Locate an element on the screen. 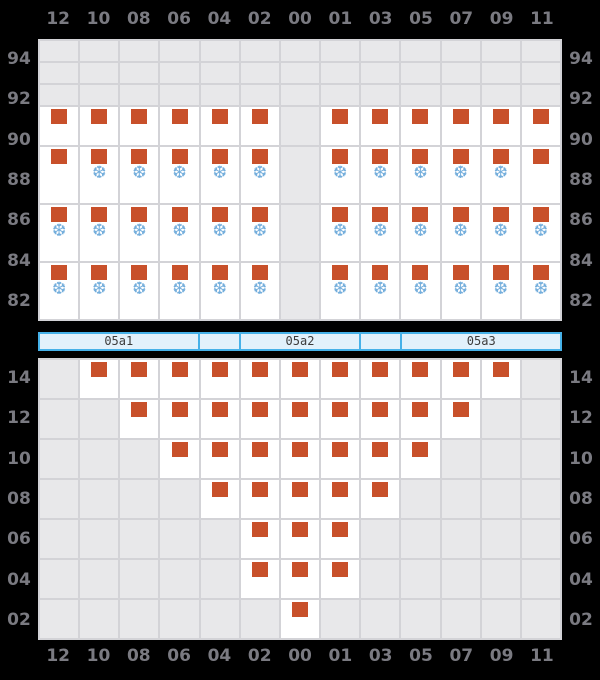  hatch-cover-segment: 05a2 is located at coordinates (298, 341).